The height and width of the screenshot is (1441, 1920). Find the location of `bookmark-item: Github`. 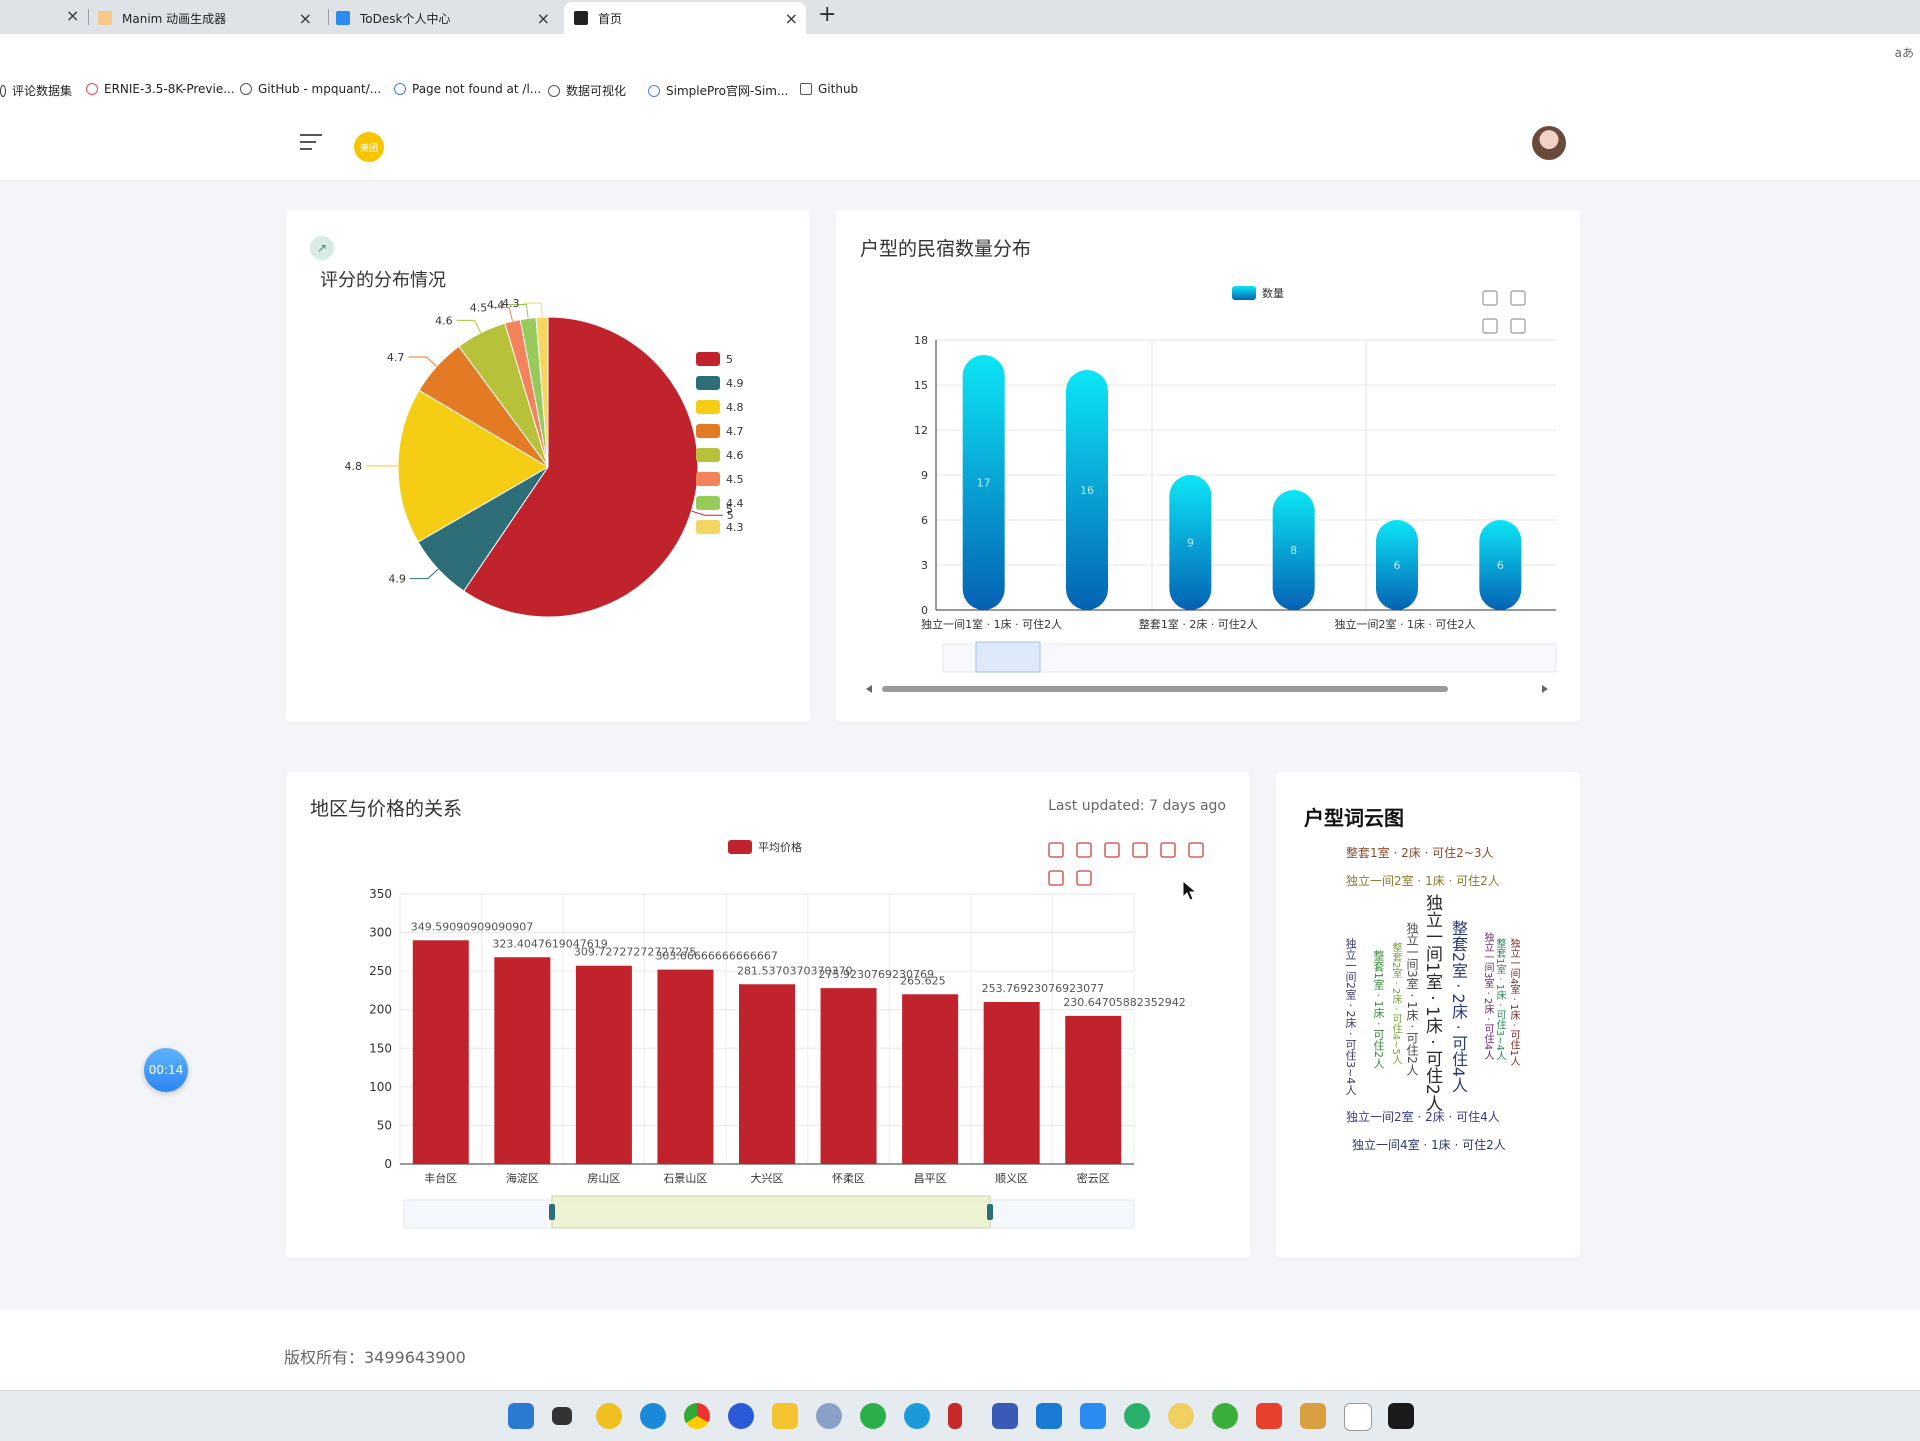

bookmark-item: Github is located at coordinates (829, 89).